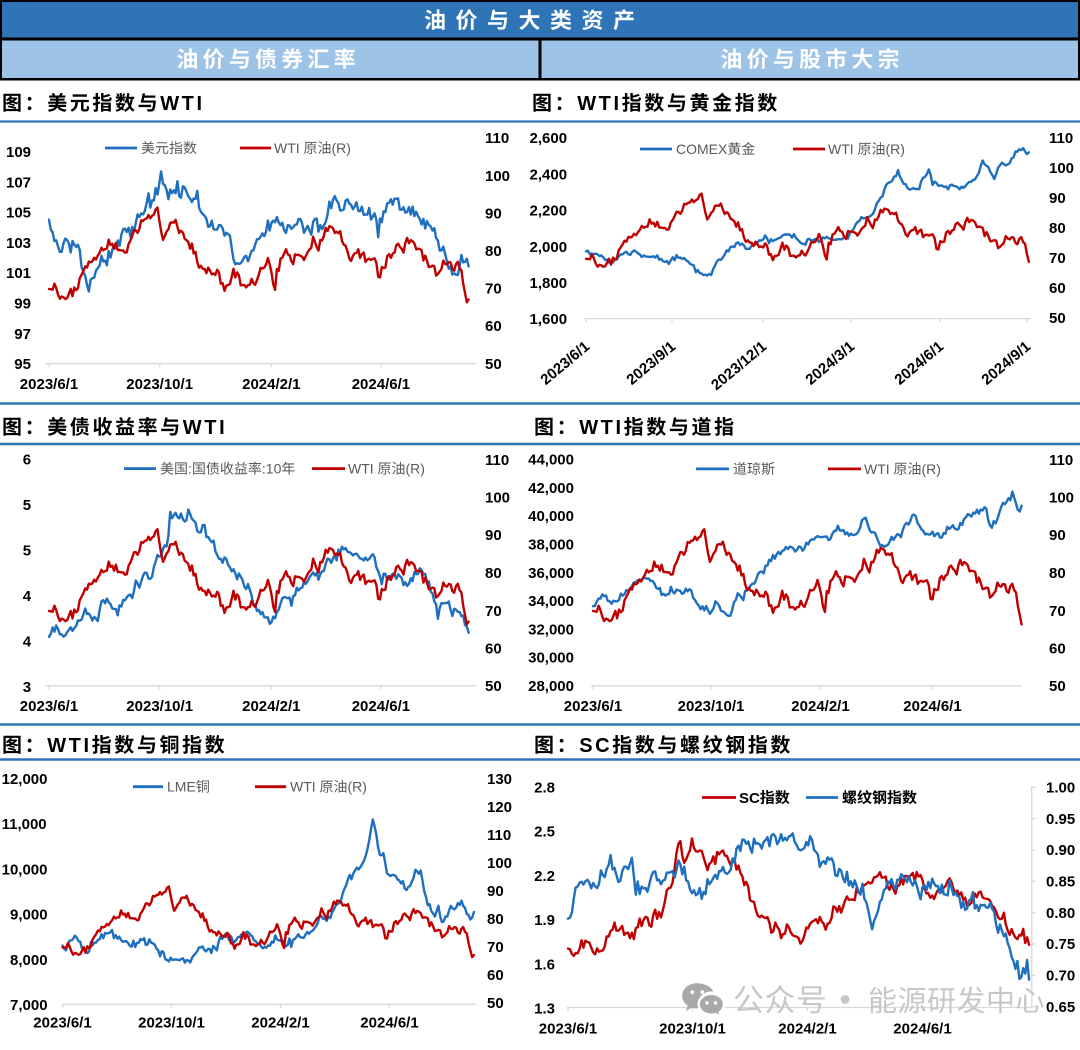 The height and width of the screenshot is (1050, 1080). I want to click on svg-text: 4, so click(27, 596).